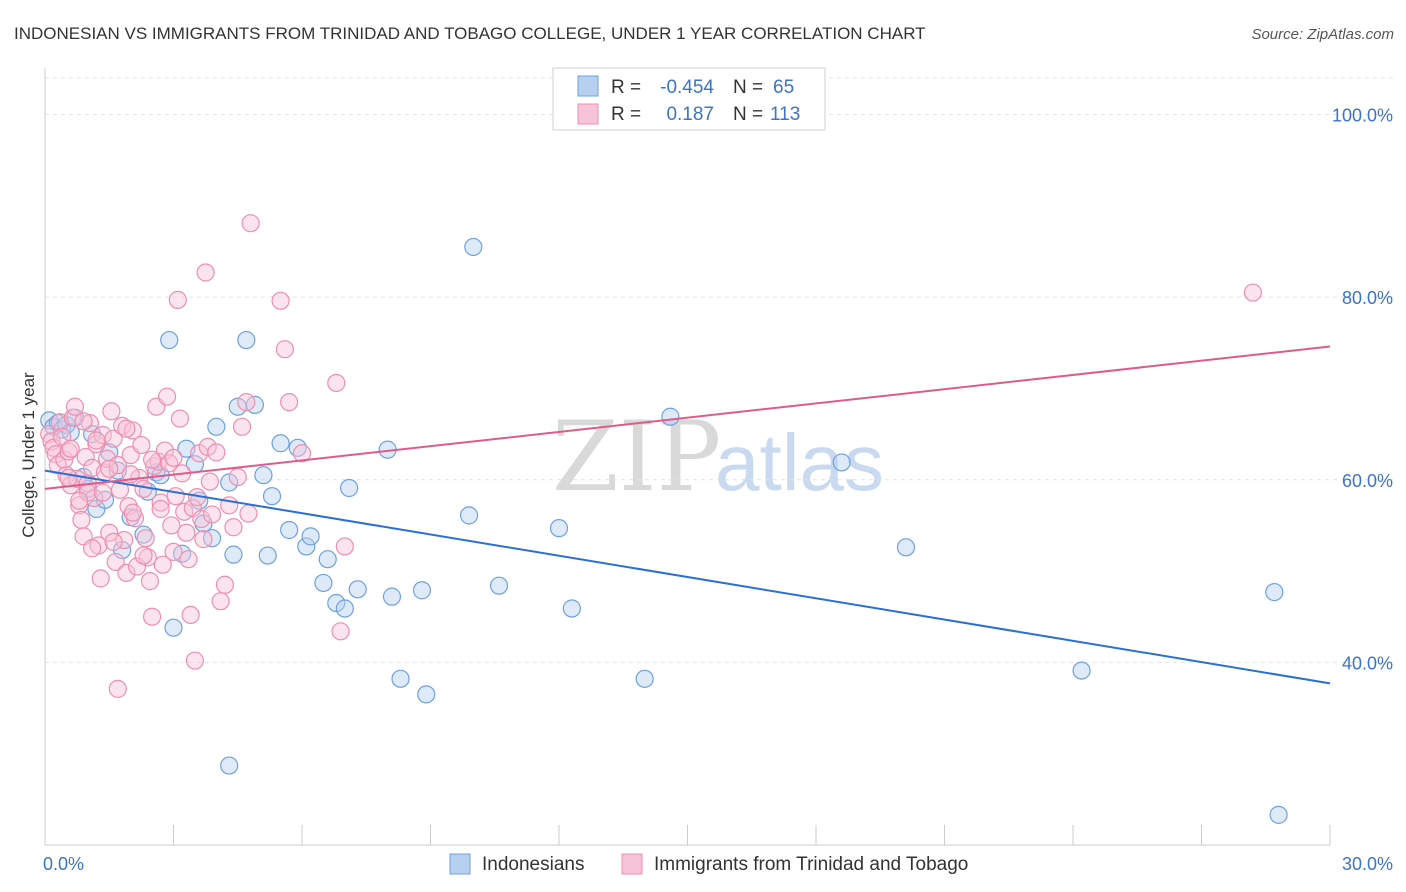  Describe the element at coordinates (626, 114) in the screenshot. I see `legend-r-label-1: R =` at that location.